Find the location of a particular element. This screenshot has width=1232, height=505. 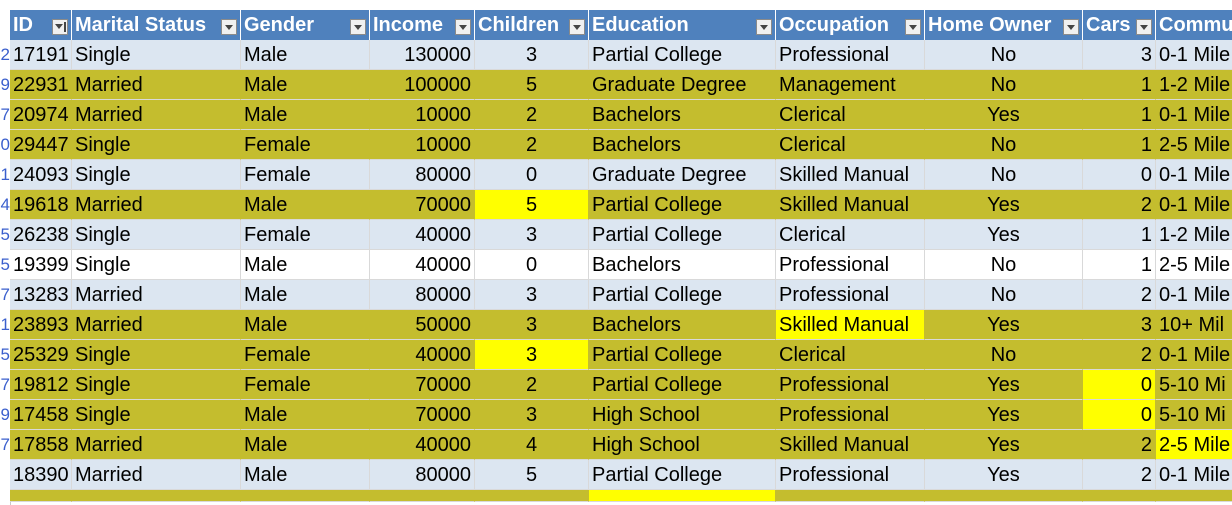

cell-cars: 0 is located at coordinates (1119, 385).